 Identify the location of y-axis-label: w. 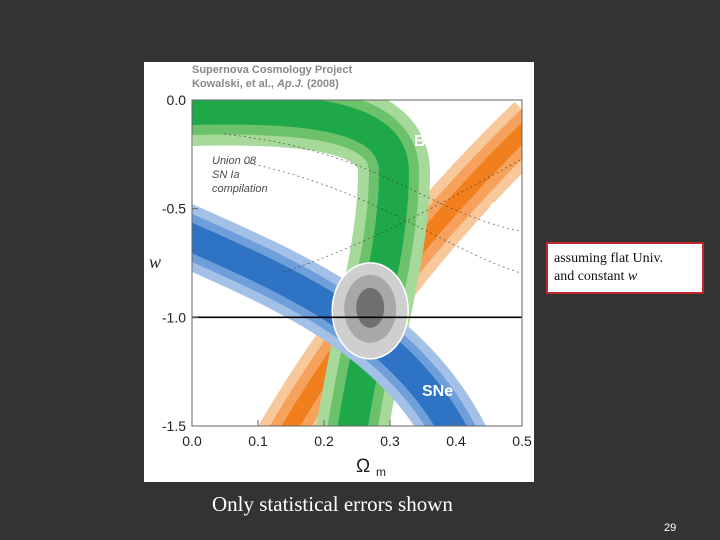
(155, 262).